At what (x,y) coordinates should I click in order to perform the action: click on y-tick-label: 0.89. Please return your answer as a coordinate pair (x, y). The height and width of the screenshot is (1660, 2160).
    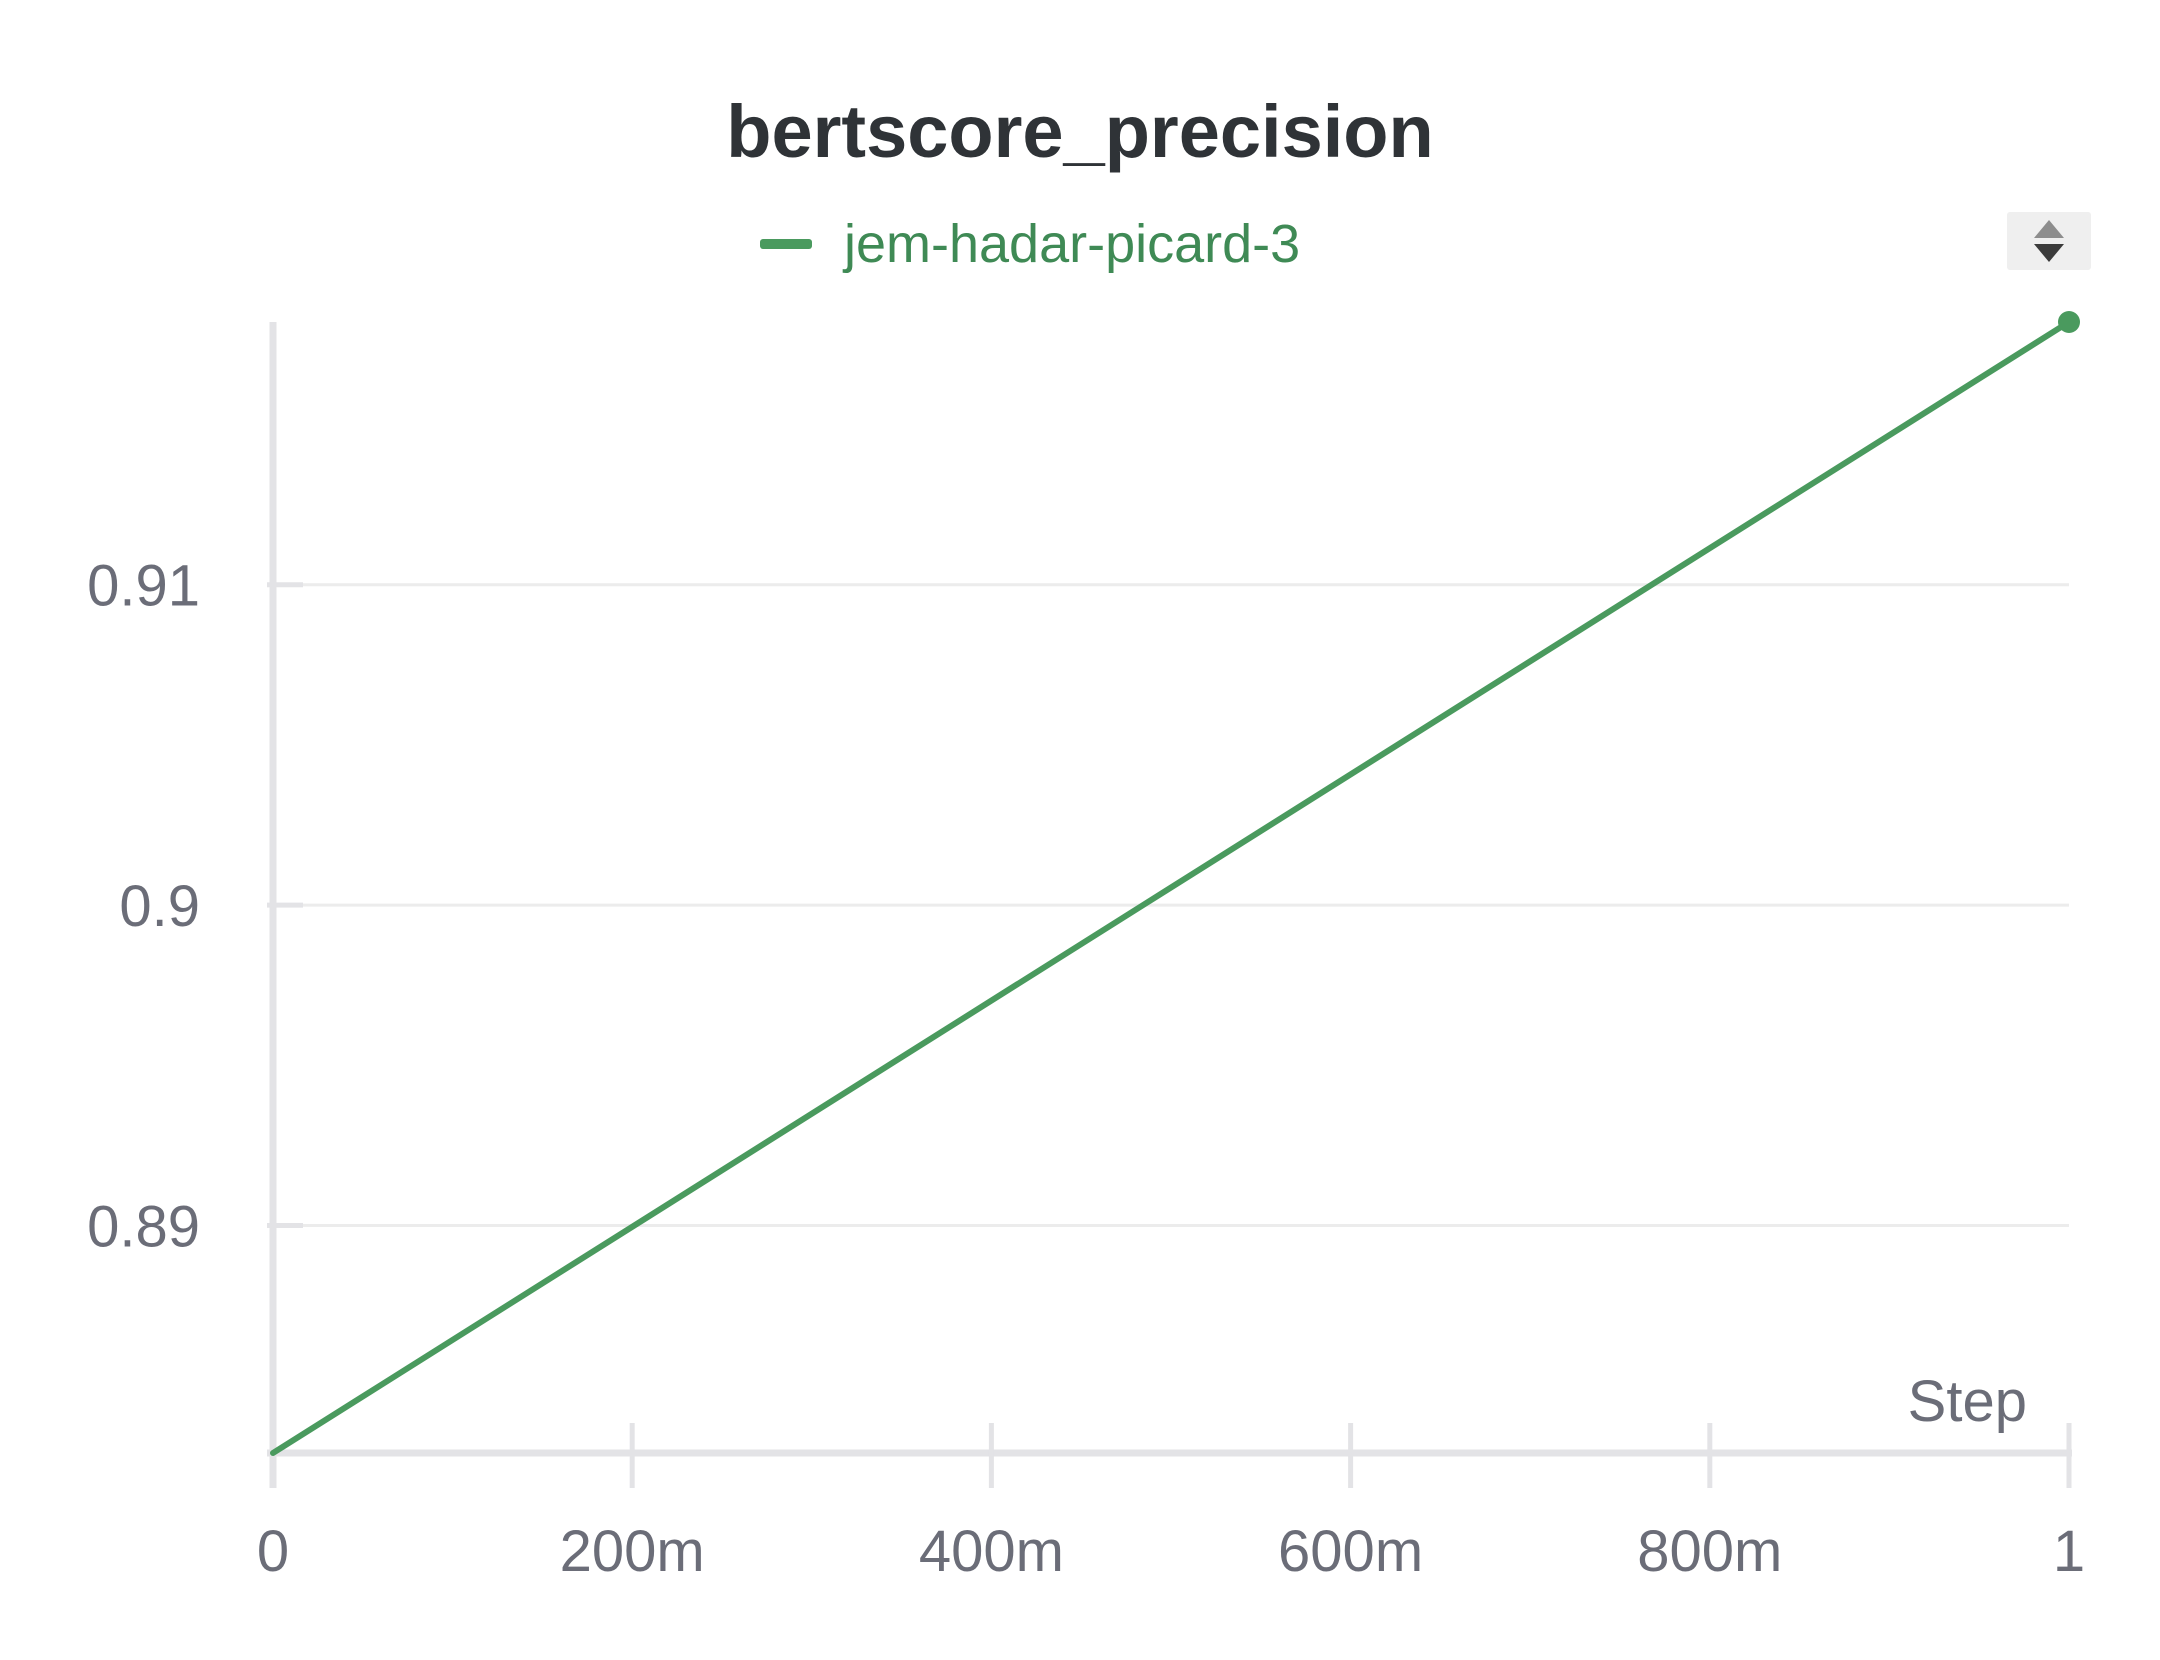
    Looking at the image, I should click on (143, 1227).